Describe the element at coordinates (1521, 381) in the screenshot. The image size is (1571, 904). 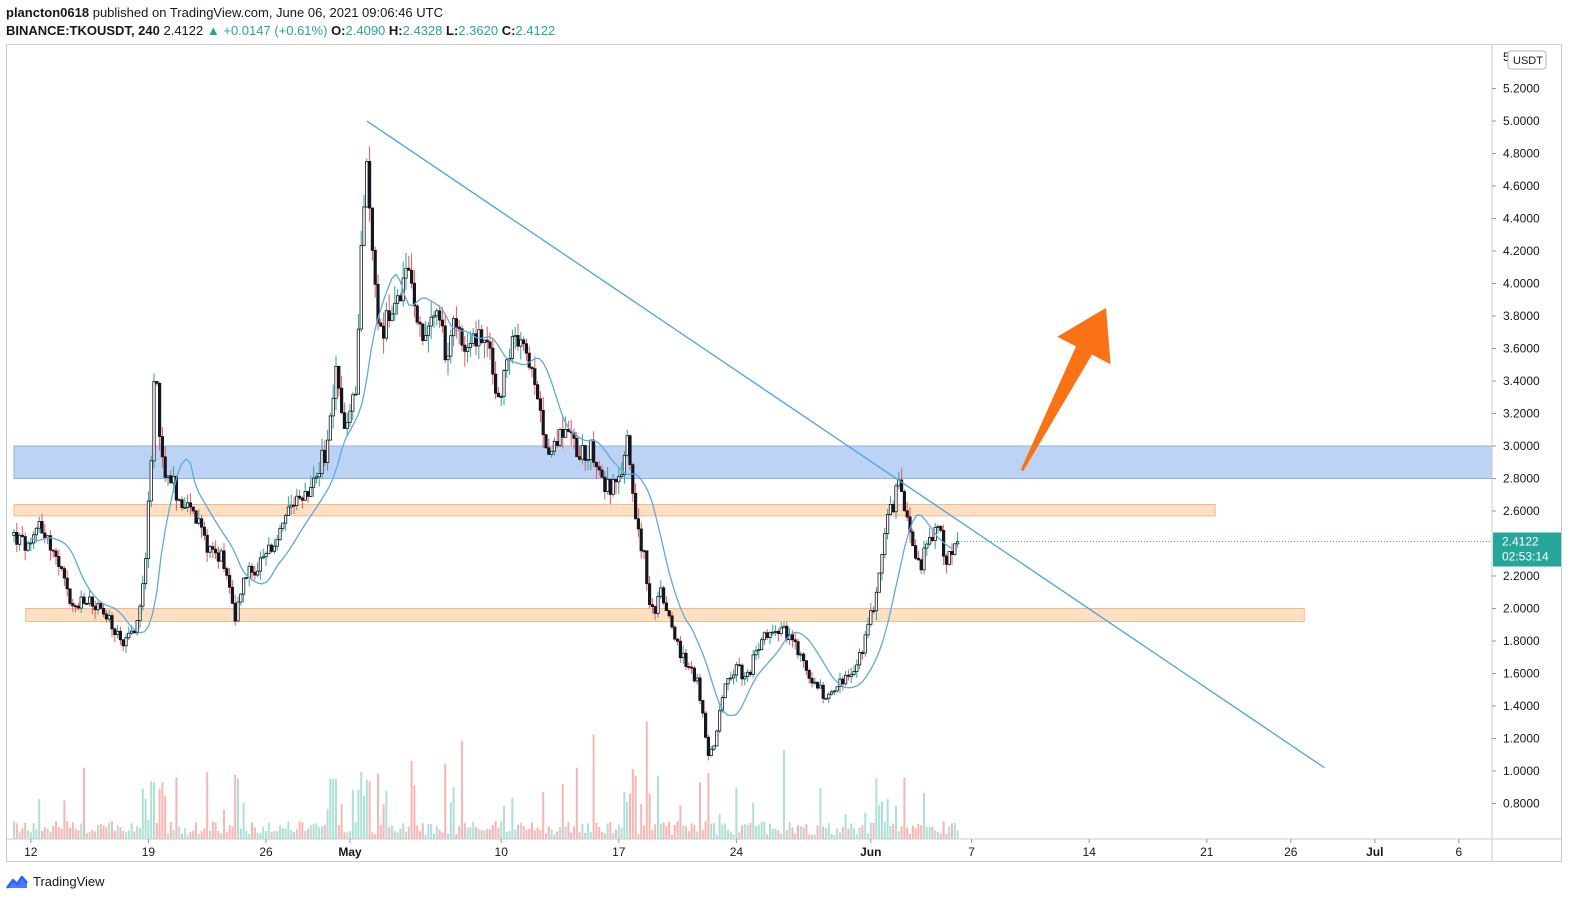
I see `price-tick-label: 3.4000` at that location.